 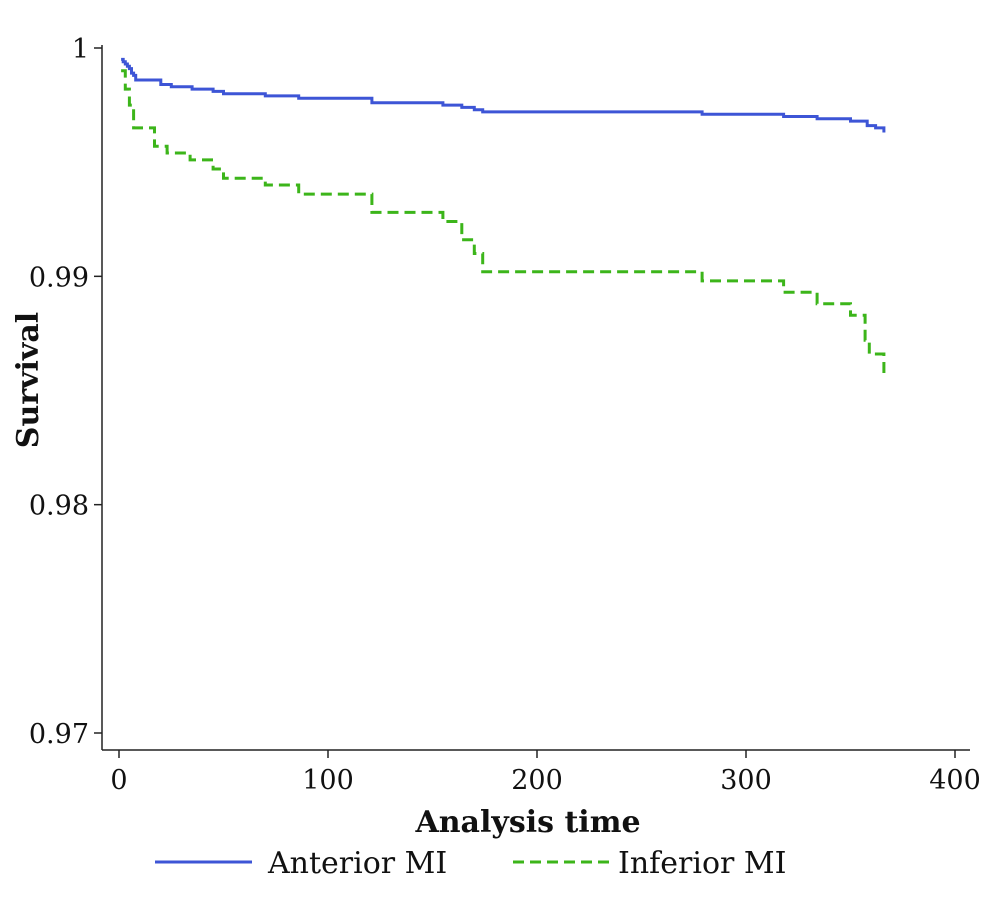 What do you see at coordinates (470, 863) in the screenshot?
I see `legend: Anterior MI Inferior MI` at bounding box center [470, 863].